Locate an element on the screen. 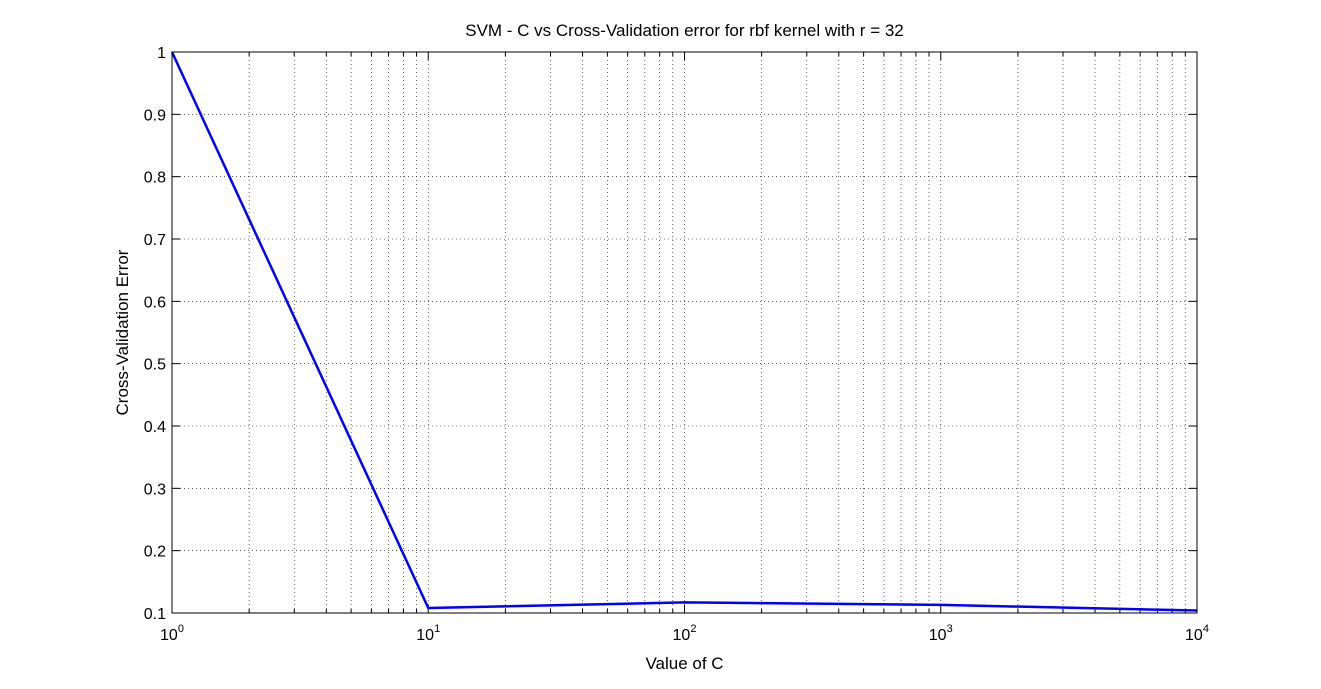 Image resolution: width=1321 pixels, height=689 pixels. x-tick-exponent: 2 is located at coordinates (693, 629).